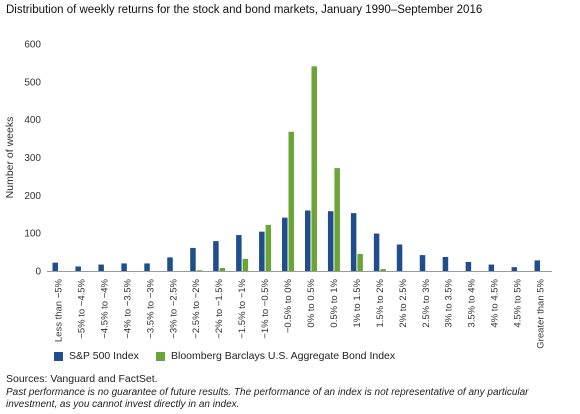  Describe the element at coordinates (160, 356) in the screenshot. I see `legend-swatch-bond` at that location.